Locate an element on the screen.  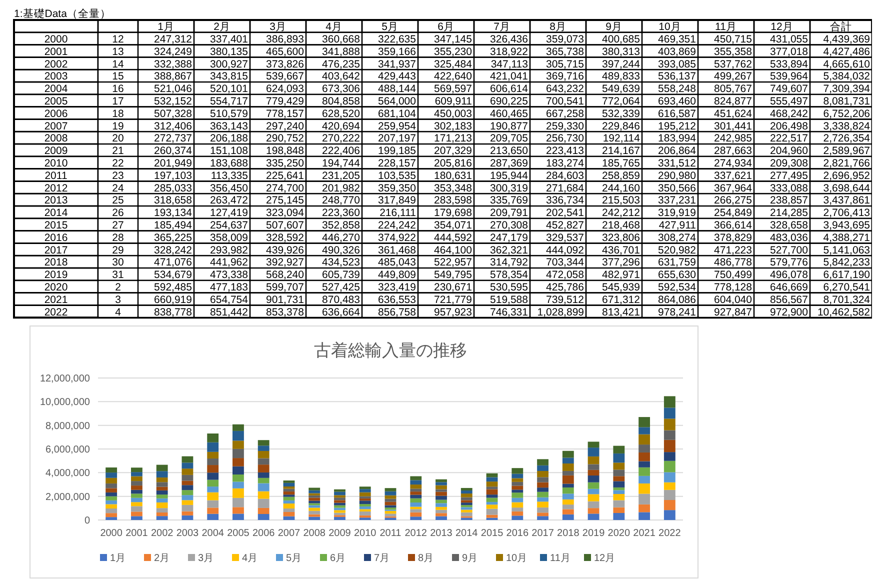
data-label: 322,635 is located at coordinates (397, 40).